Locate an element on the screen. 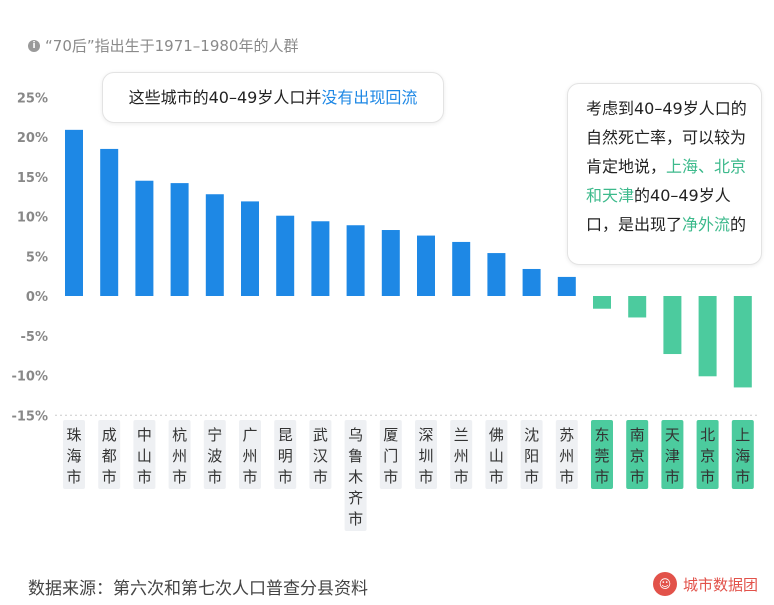 This screenshot has width=774, height=605. y-tick-label: -5% is located at coordinates (34, 337).